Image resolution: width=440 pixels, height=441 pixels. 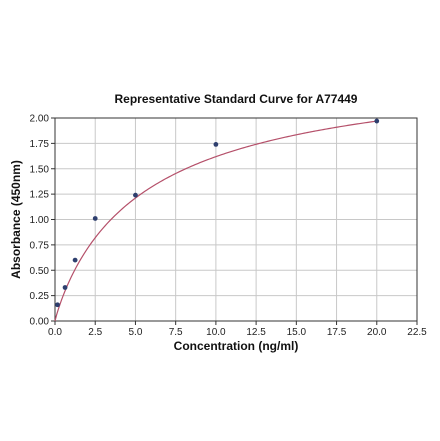 What do you see at coordinates (377, 332) in the screenshot?
I see `x-tick-label: 20.0` at bounding box center [377, 332].